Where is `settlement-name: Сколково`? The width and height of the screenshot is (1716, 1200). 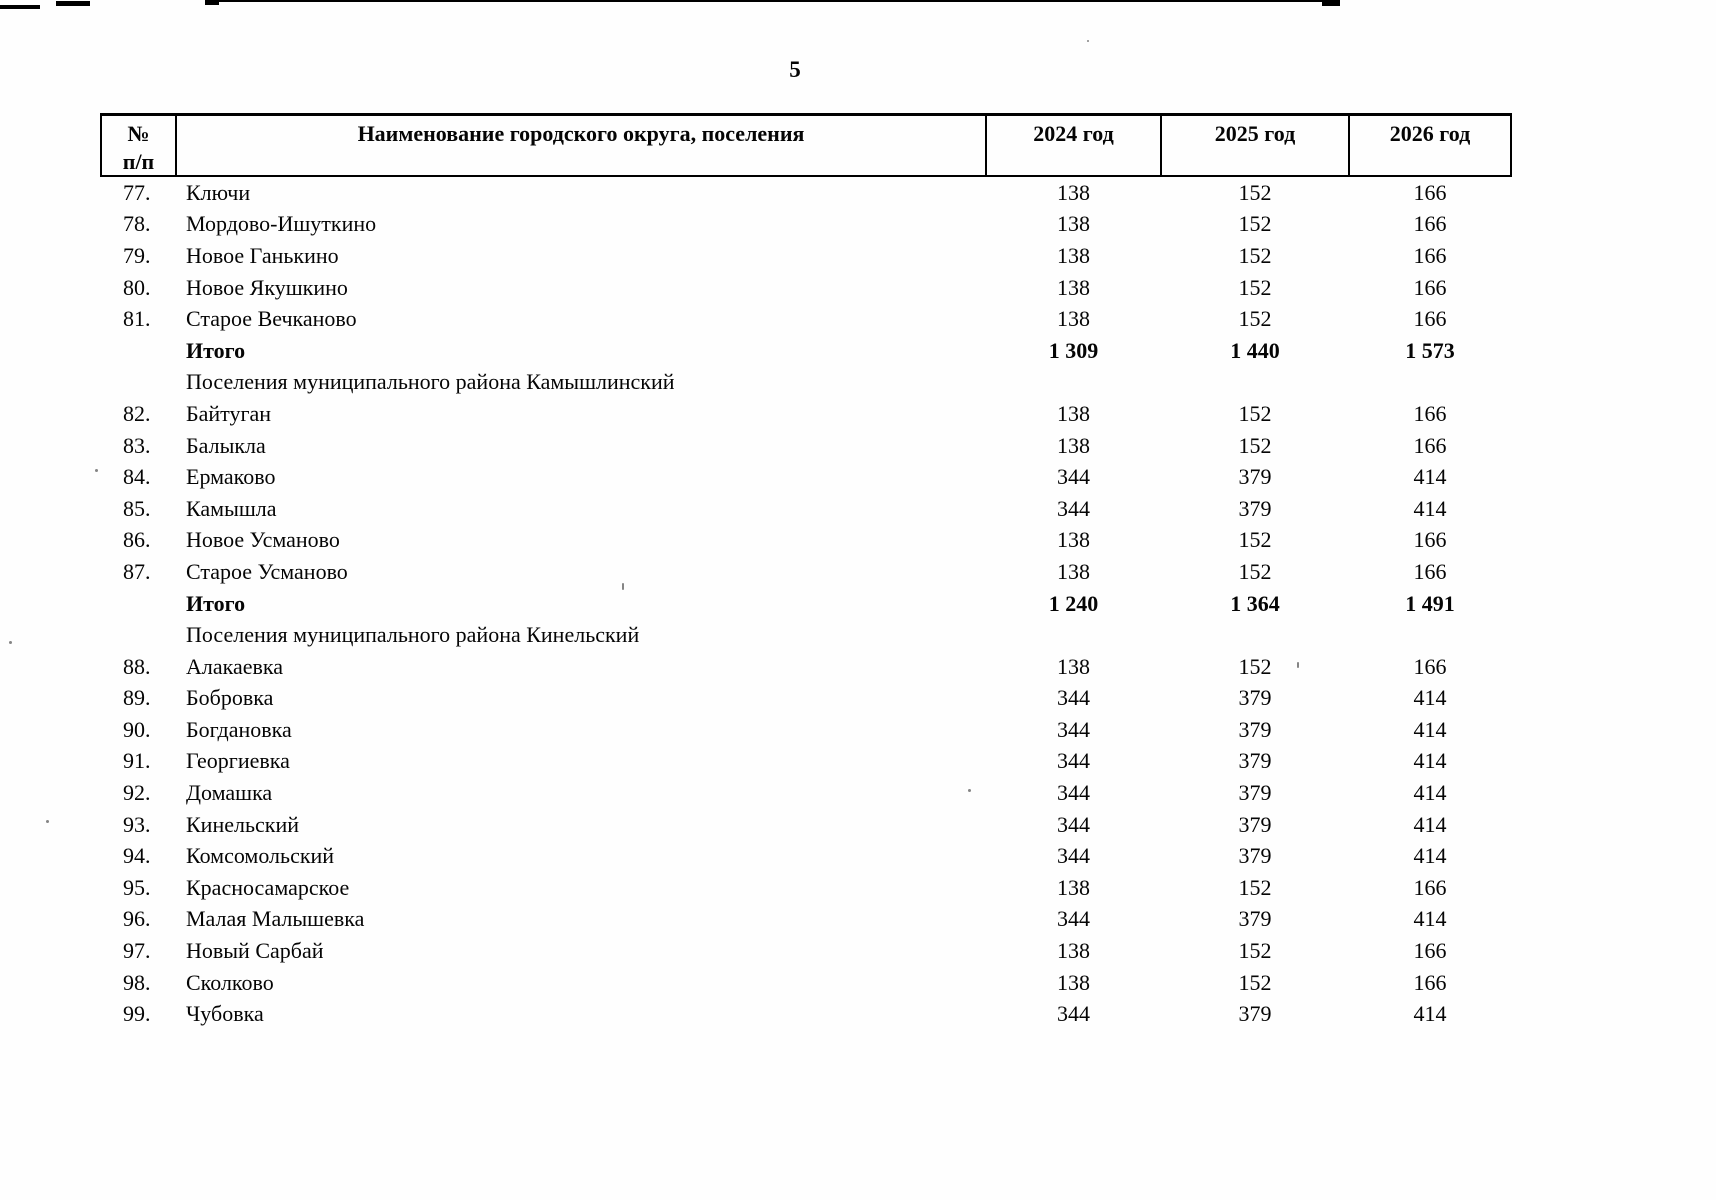 settlement-name: Сколково is located at coordinates (230, 982).